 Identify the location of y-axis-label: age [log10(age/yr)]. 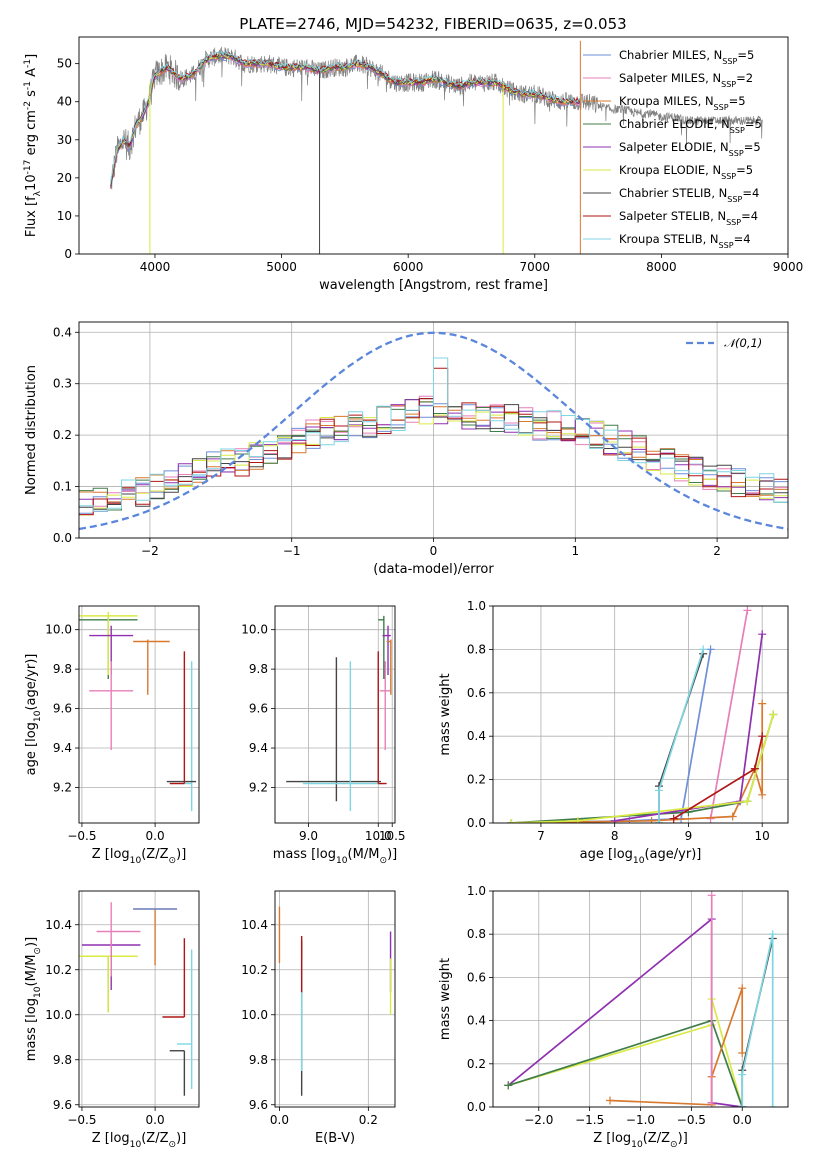
(33, 715).